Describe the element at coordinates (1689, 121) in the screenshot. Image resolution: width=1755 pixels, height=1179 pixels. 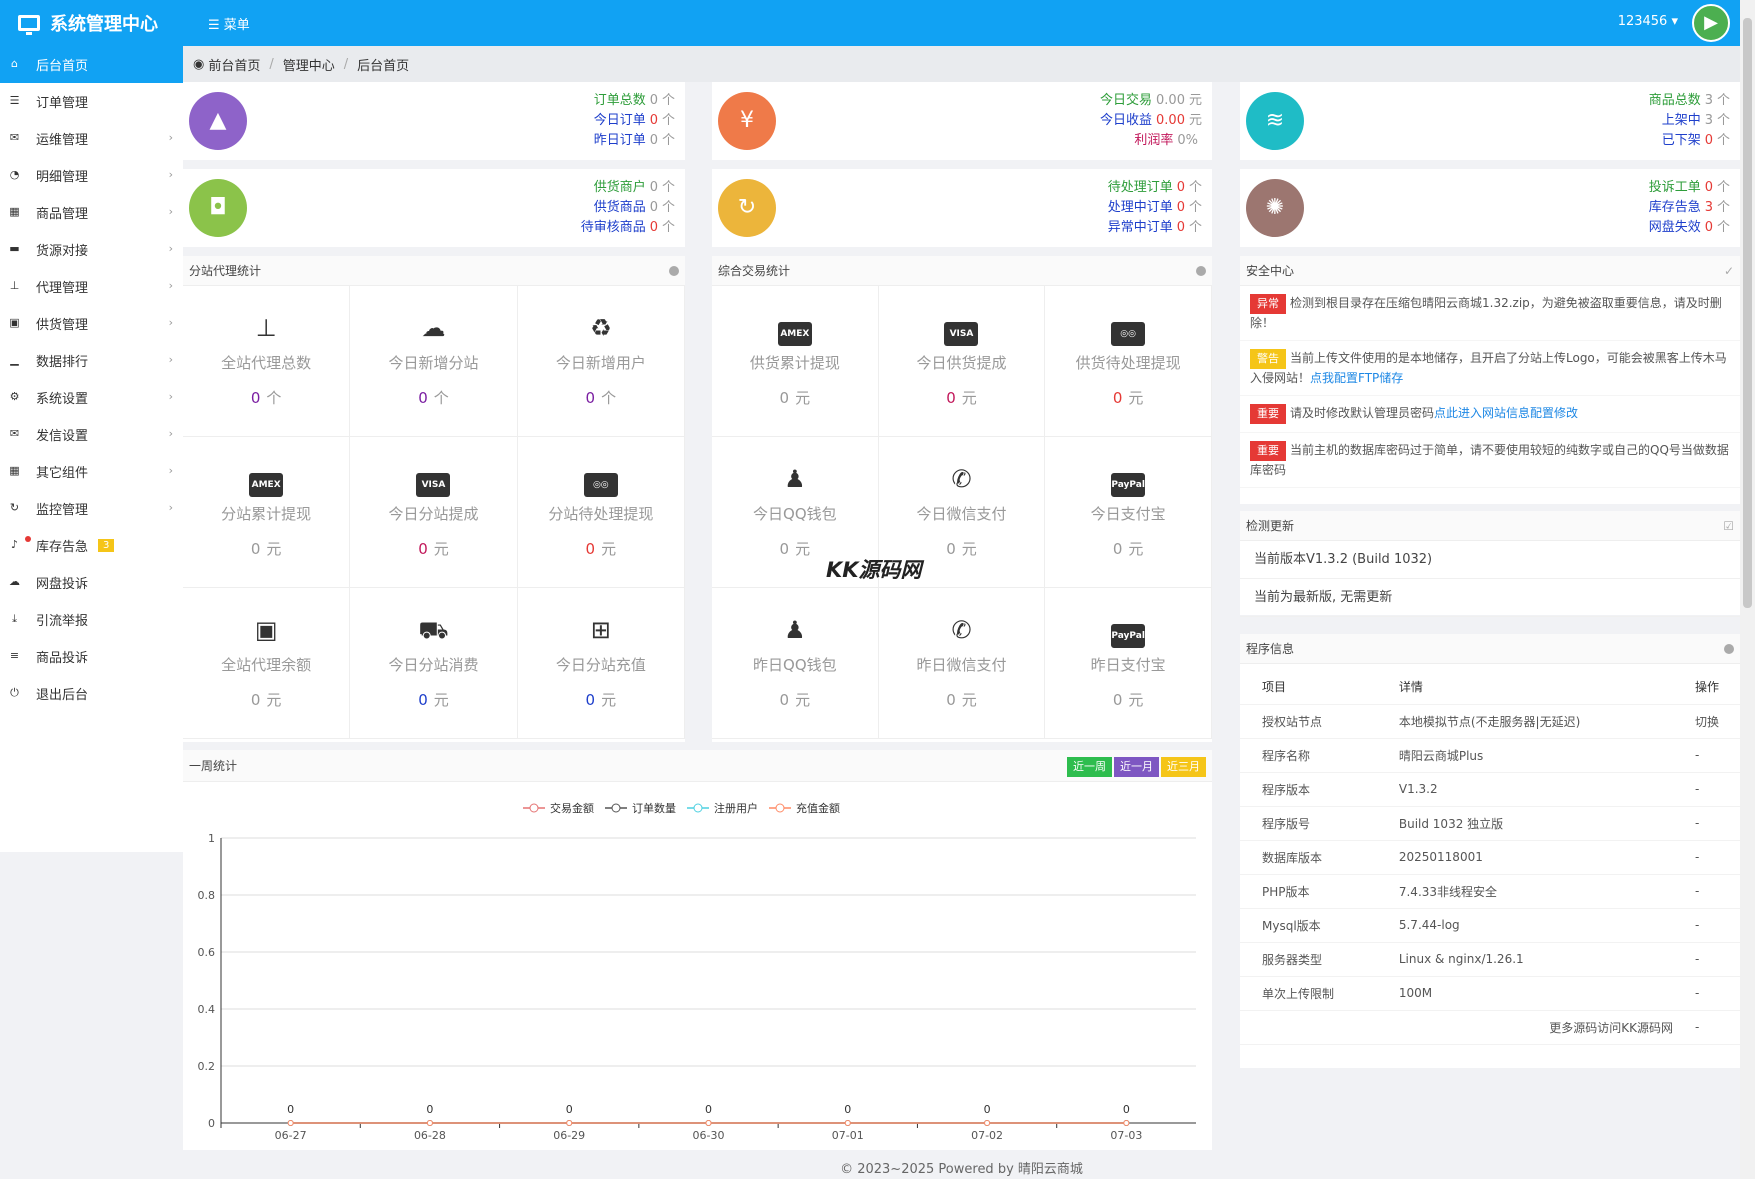
I see `stat-line: 上架中 3 个` at that location.